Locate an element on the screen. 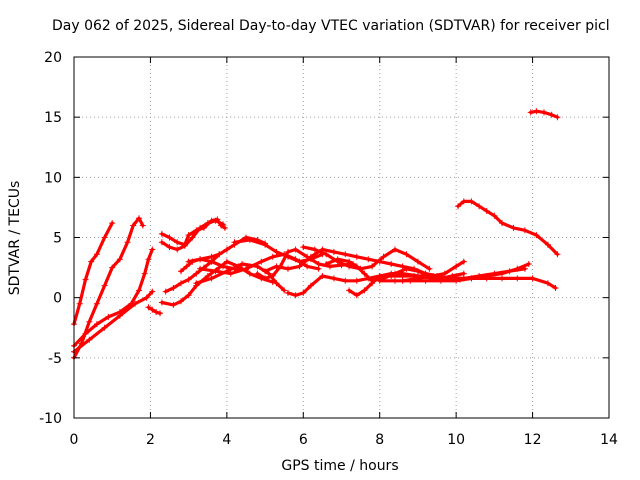 This screenshot has height=480, width=640. y-tick-label: -10 is located at coordinates (50, 419).